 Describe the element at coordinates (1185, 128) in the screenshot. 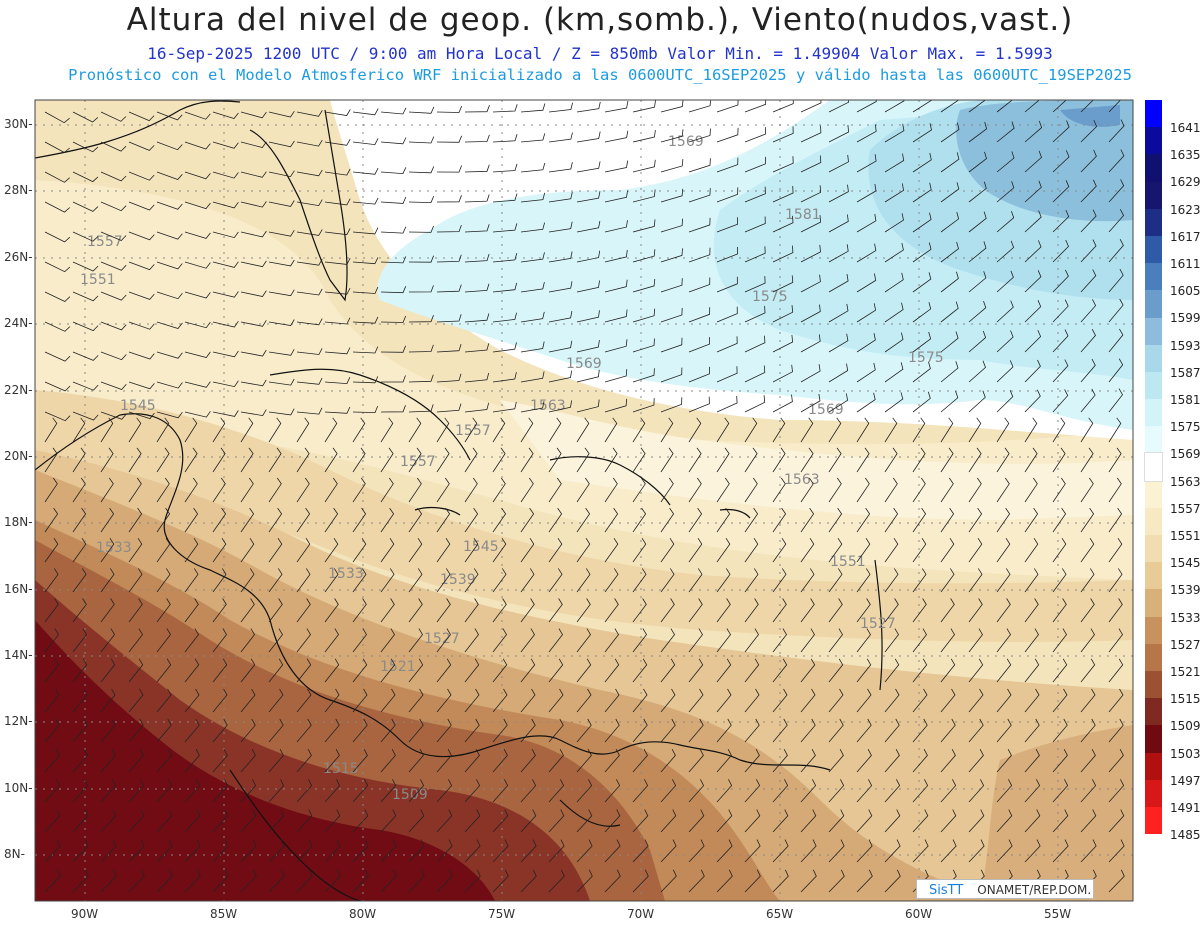

I see `colorbar-label: 1641` at that location.